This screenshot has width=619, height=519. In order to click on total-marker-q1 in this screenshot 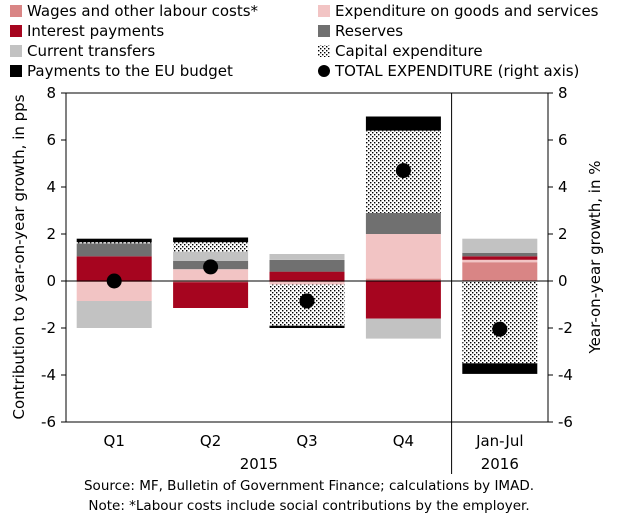, I will do `click(114, 281)`.